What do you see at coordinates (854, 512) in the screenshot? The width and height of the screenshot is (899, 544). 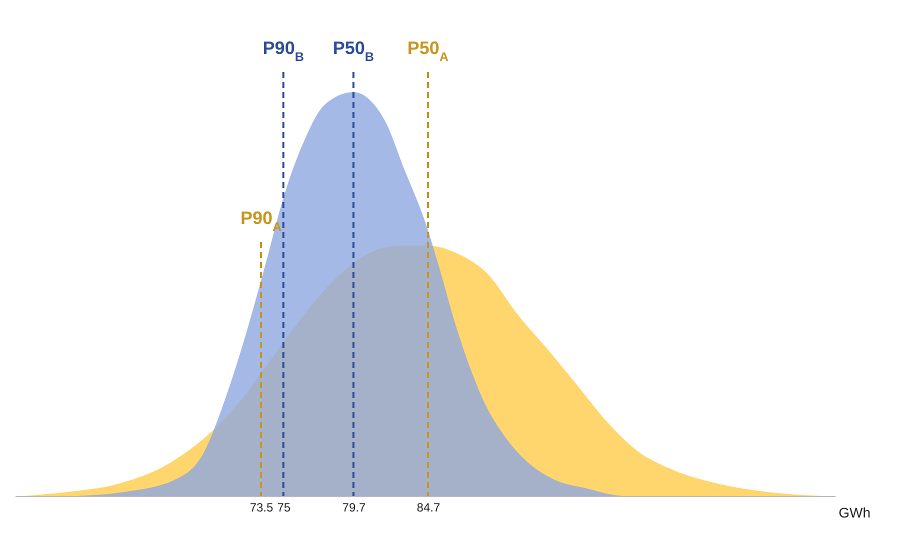 I see `x-axis-title: GWh` at bounding box center [854, 512].